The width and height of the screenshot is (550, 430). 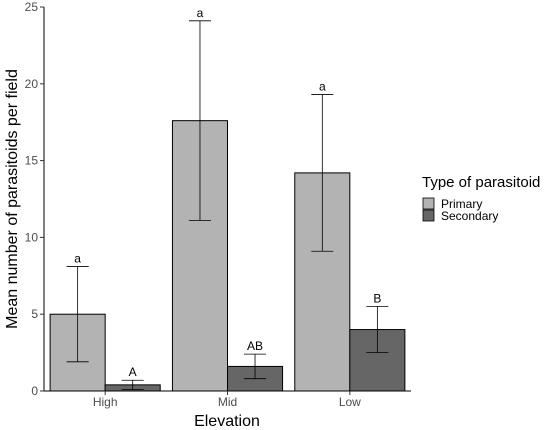 What do you see at coordinates (377, 299) in the screenshot?
I see `significance-label: B` at bounding box center [377, 299].